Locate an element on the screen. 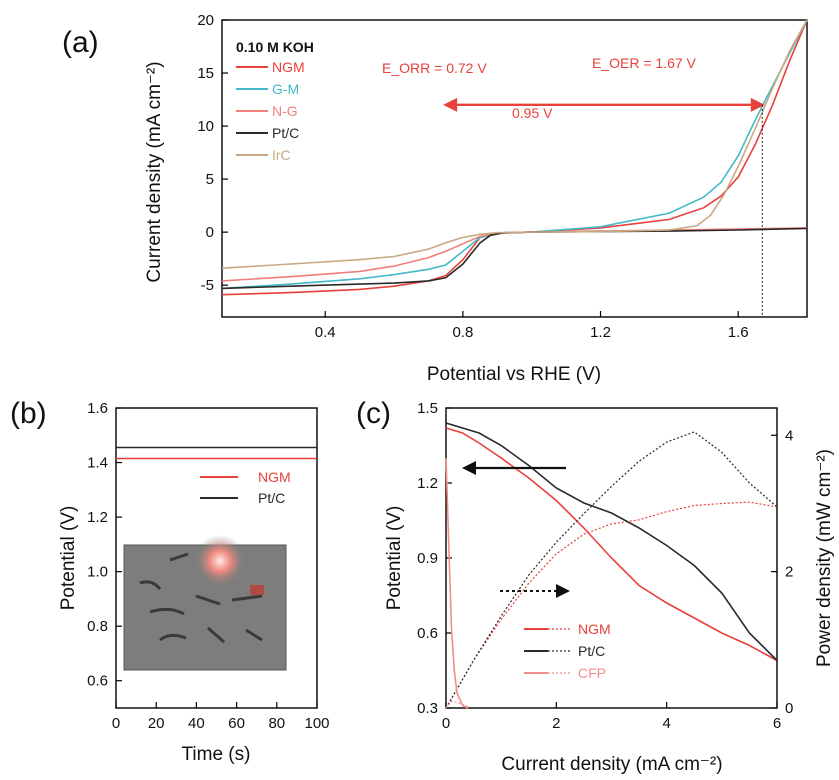 This screenshot has width=839, height=780. legend-label: CFP is located at coordinates (592, 673).